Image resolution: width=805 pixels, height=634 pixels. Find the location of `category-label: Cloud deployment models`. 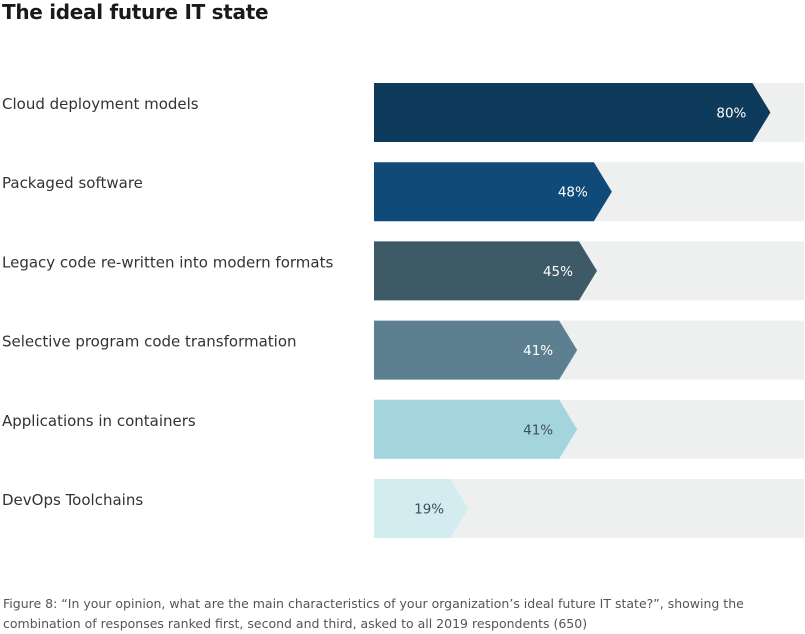

category-label: Cloud deployment models is located at coordinates (100, 104).